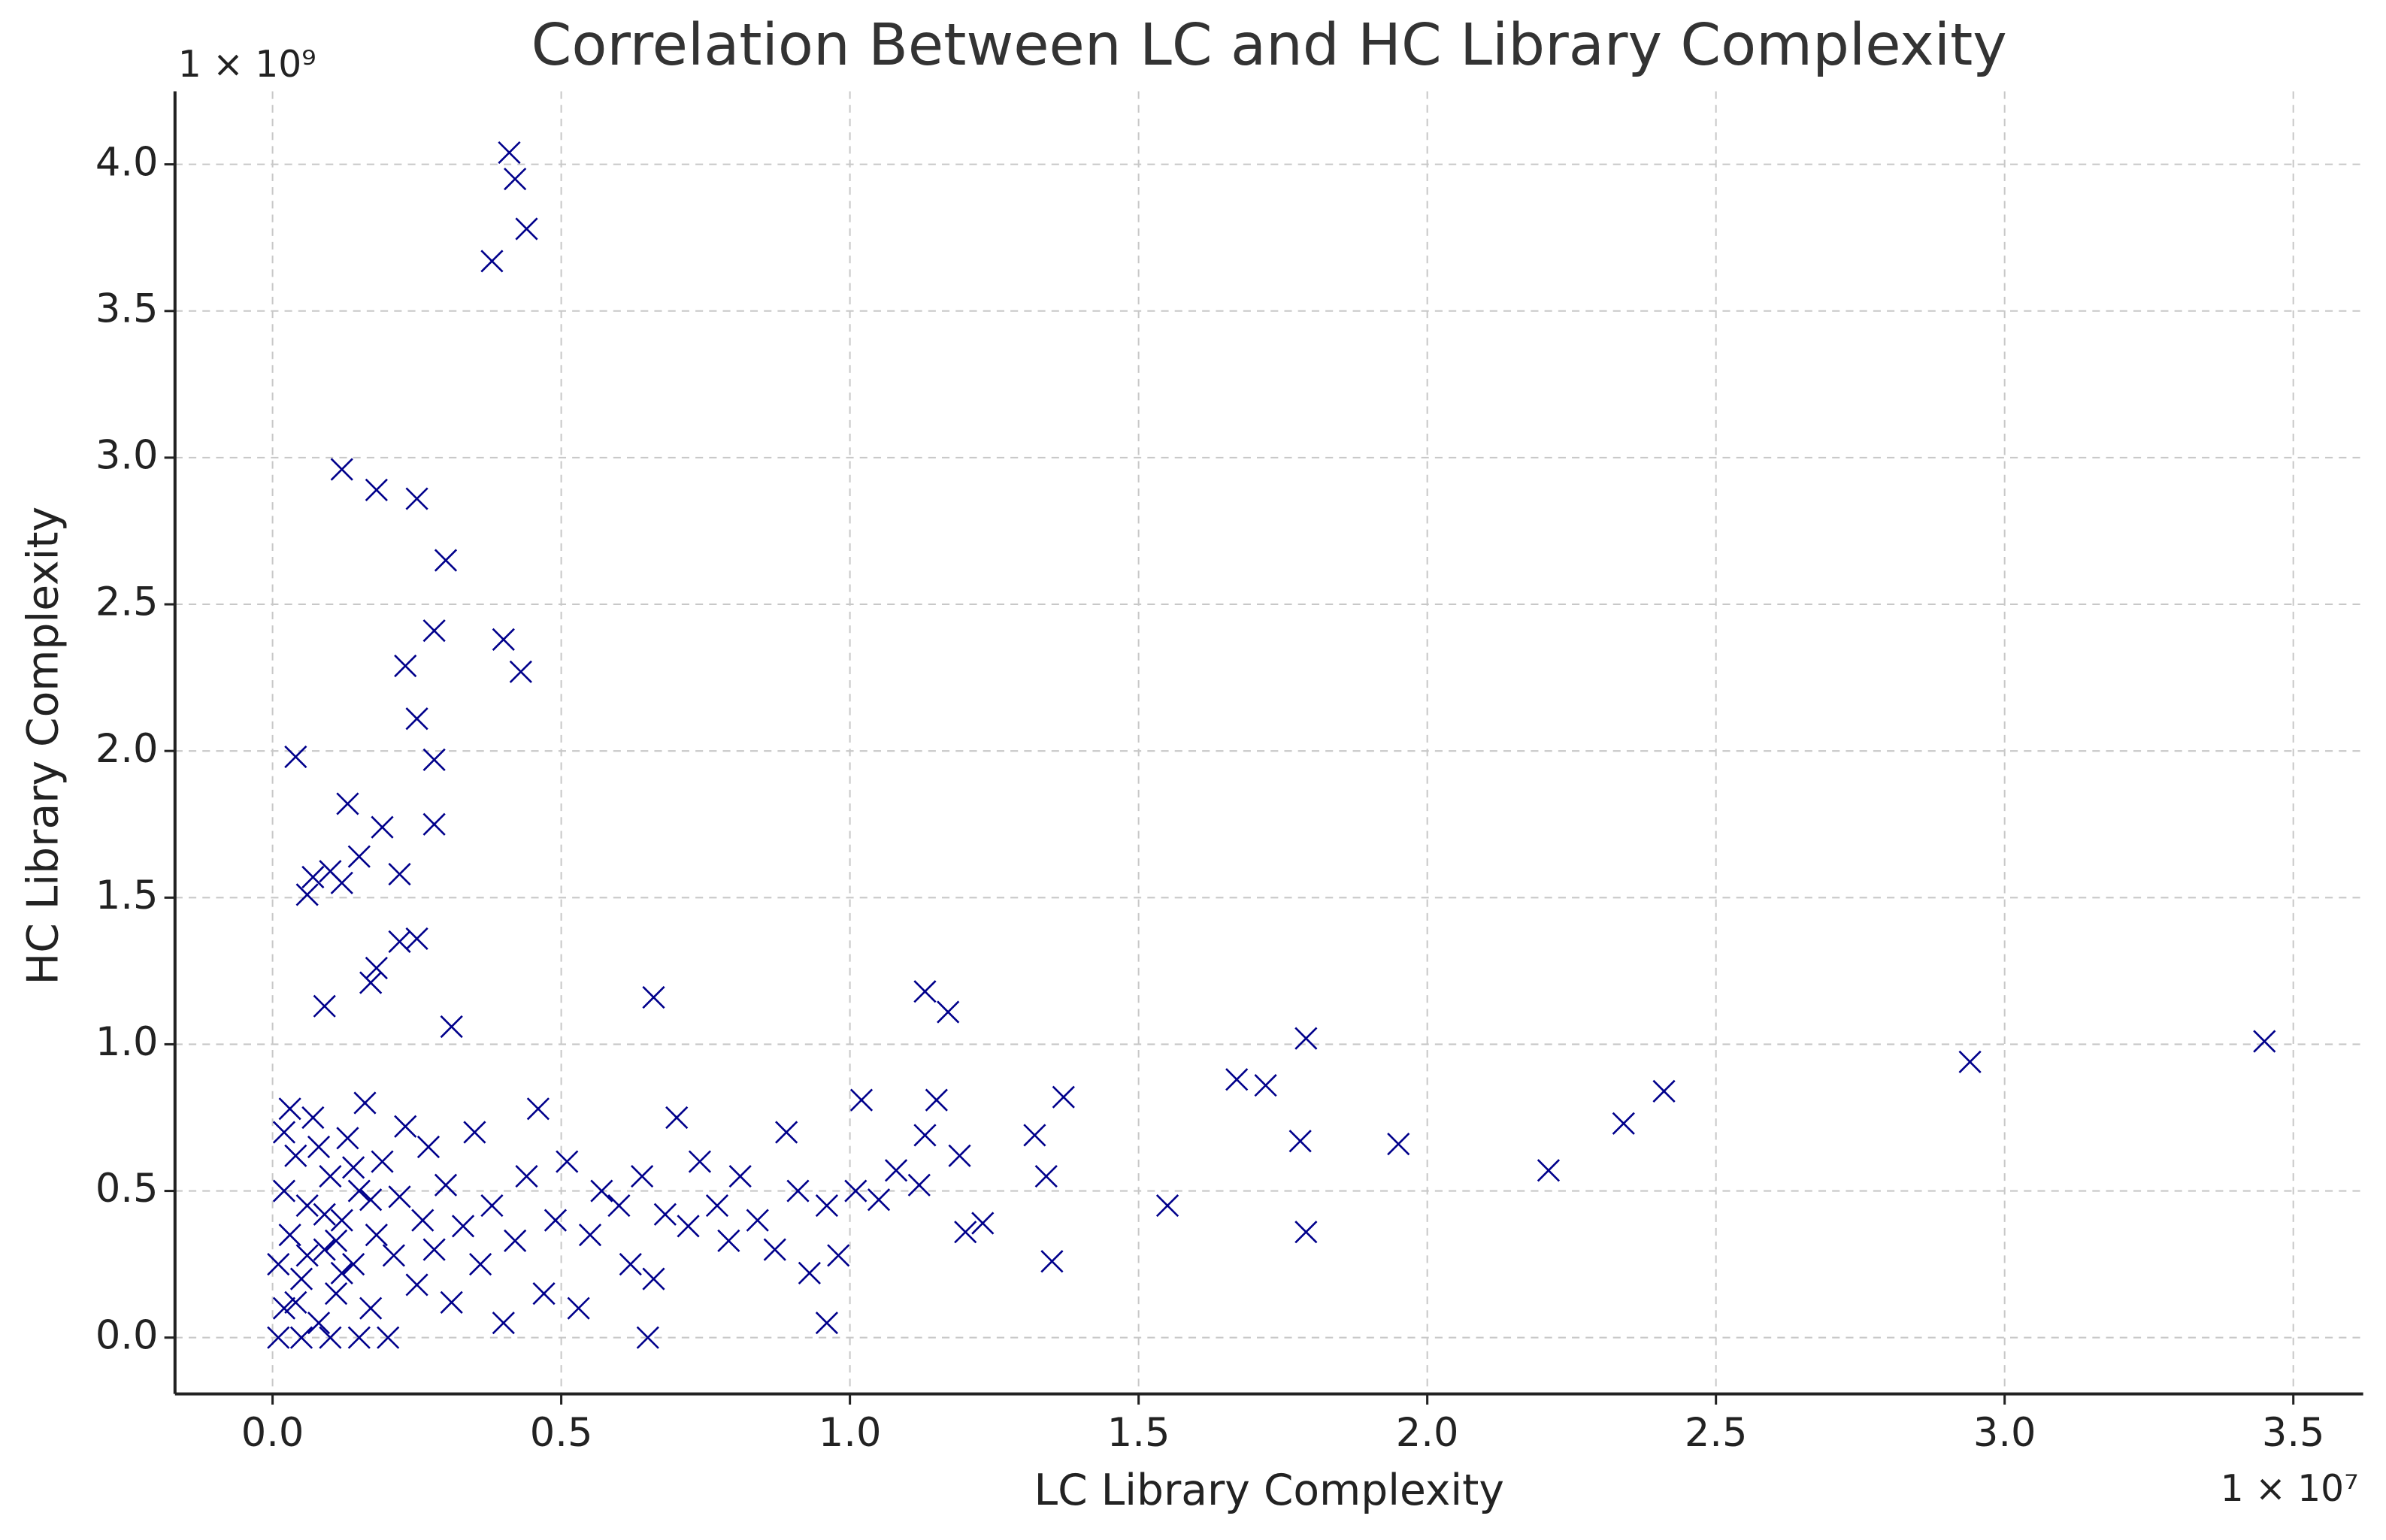  Describe the element at coordinates (1716, 1433) in the screenshot. I see `x-tick-label: 2.5` at that location.